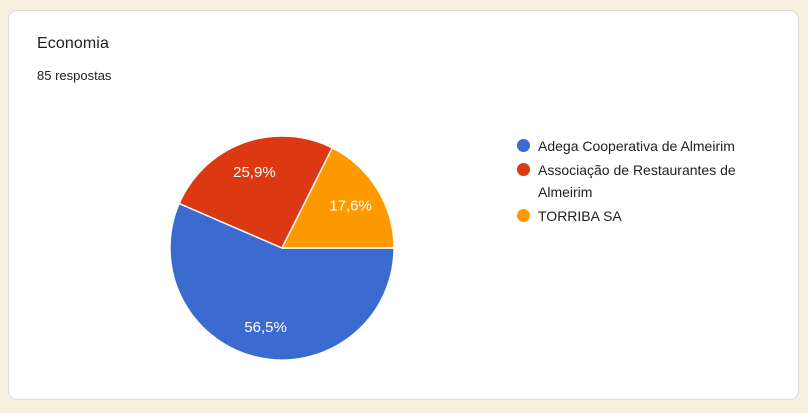  Describe the element at coordinates (73, 43) in the screenshot. I see `question-title: Economia` at that location.